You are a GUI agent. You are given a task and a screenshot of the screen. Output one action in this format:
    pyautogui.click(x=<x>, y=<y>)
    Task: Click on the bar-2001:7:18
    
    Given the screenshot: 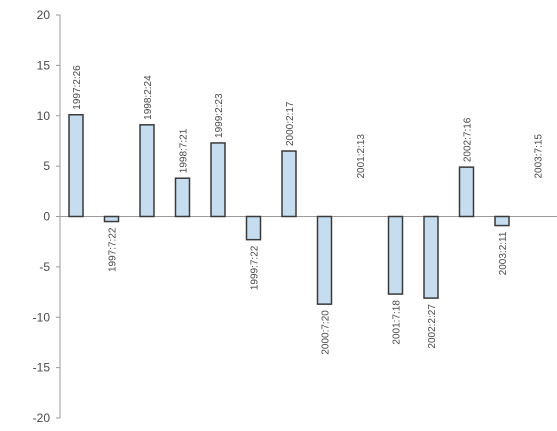 What is the action you would take?
    pyautogui.click(x=395, y=255)
    